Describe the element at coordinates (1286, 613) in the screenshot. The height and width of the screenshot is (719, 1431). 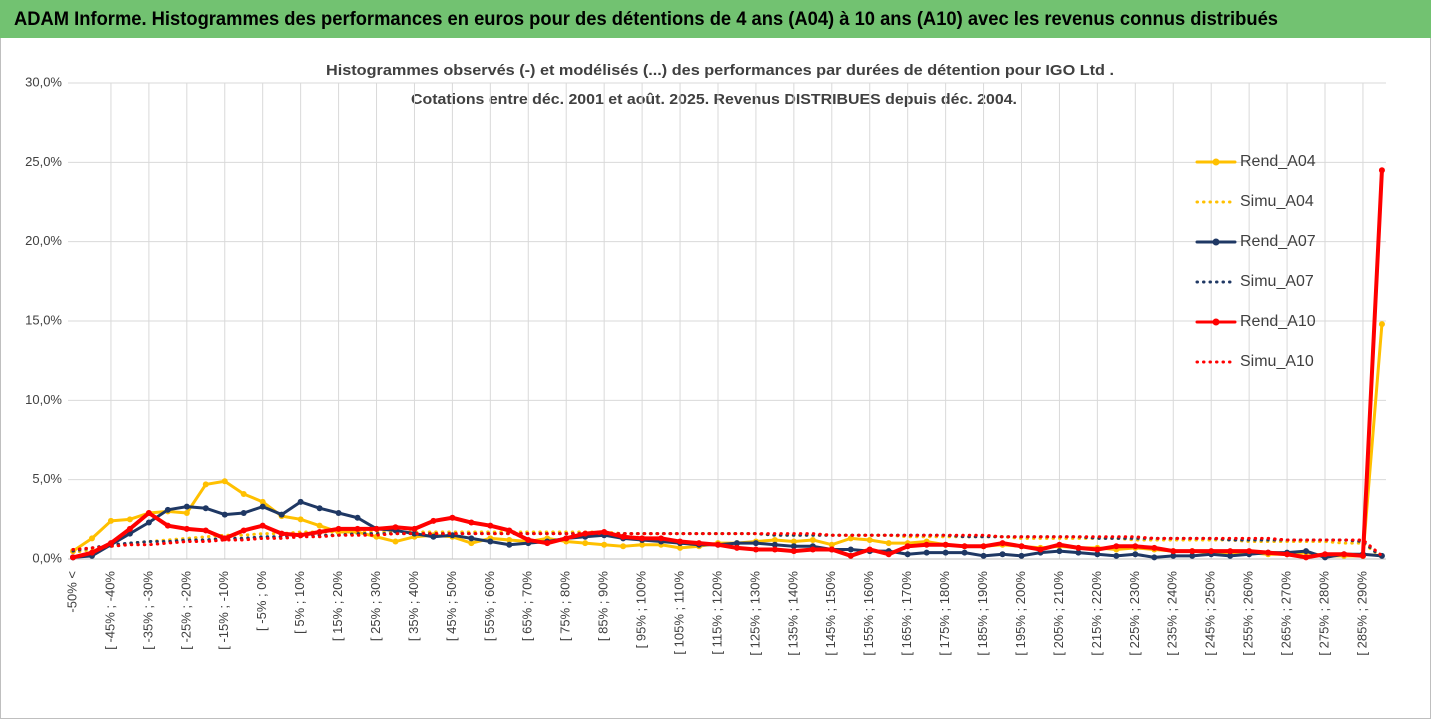
I see `x-tick-label: [ 265% ; 270%` at that location.